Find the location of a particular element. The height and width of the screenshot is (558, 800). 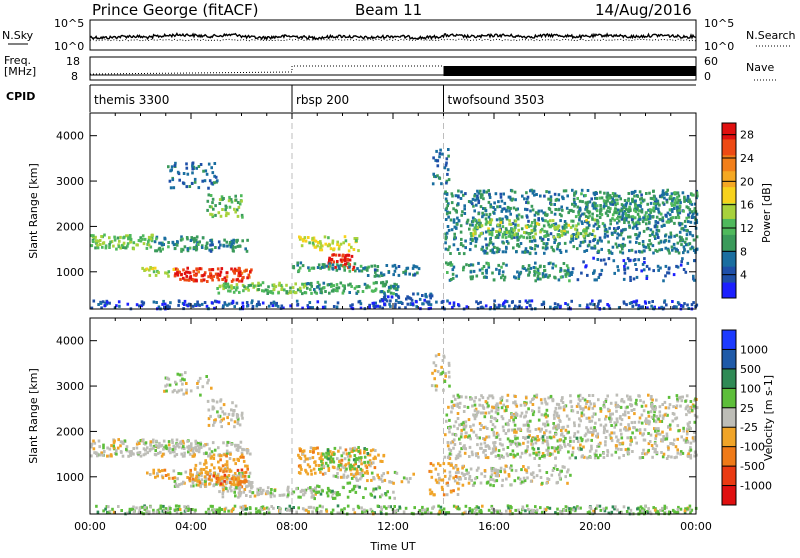

freq-panel: Freq. [MHz] 18 8 60 0 Nave is located at coordinates (391, 68).